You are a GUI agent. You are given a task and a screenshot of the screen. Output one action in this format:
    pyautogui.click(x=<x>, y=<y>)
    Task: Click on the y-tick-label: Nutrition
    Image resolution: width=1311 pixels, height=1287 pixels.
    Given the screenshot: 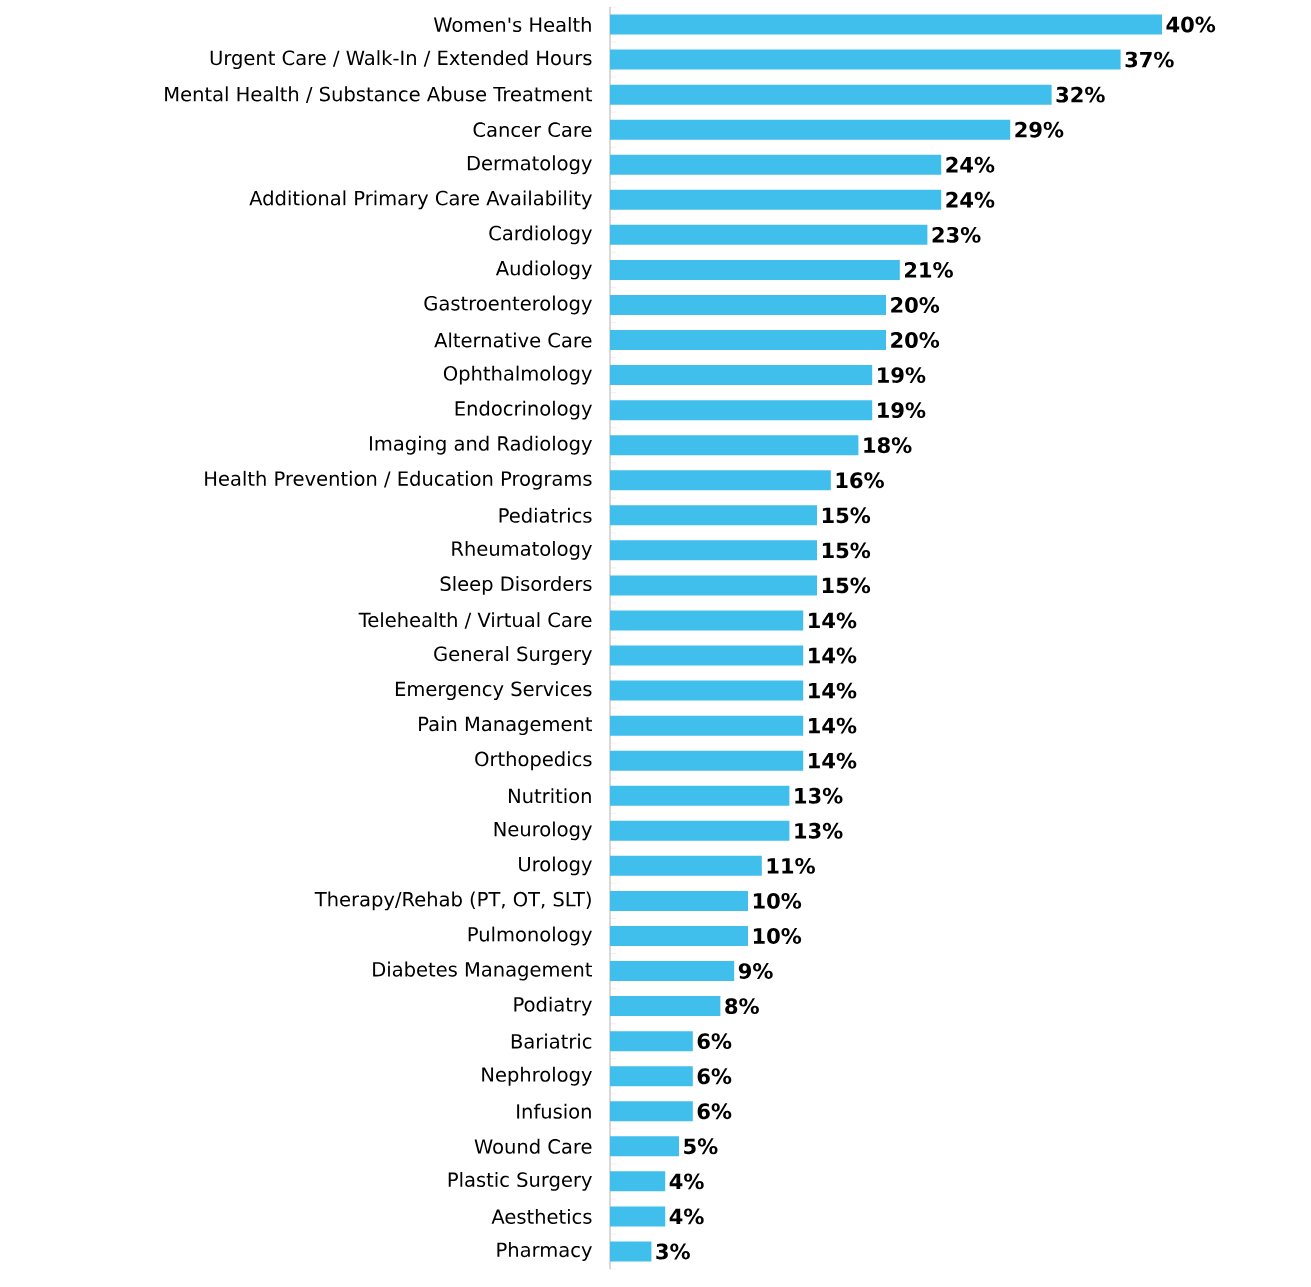 What is the action you would take?
    pyautogui.click(x=550, y=796)
    